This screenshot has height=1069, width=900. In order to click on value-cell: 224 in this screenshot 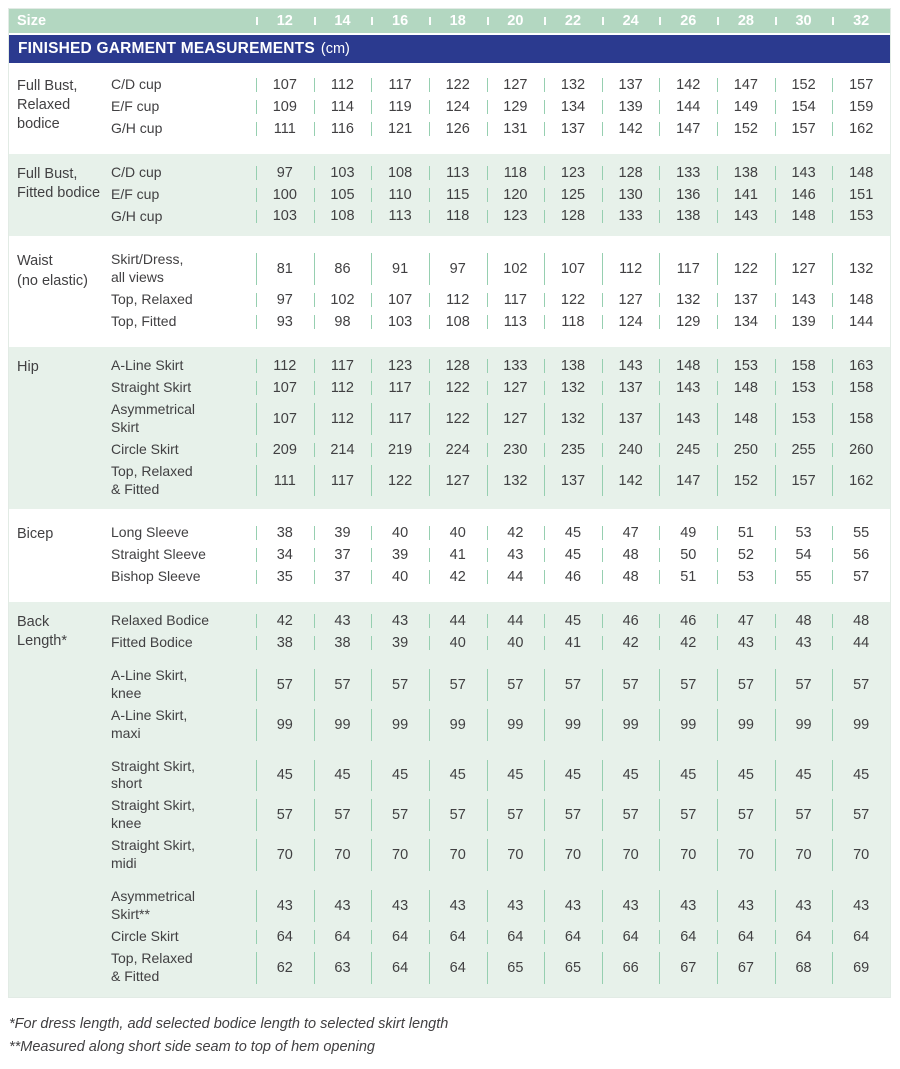, I will do `click(457, 450)`.